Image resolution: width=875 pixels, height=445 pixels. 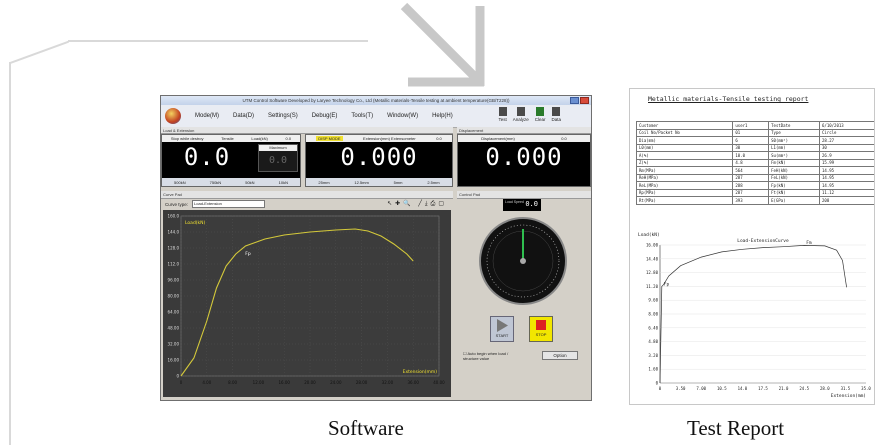 What do you see at coordinates (180, 182) in the screenshot?
I see `range-500kn: 500kN` at bounding box center [180, 182].